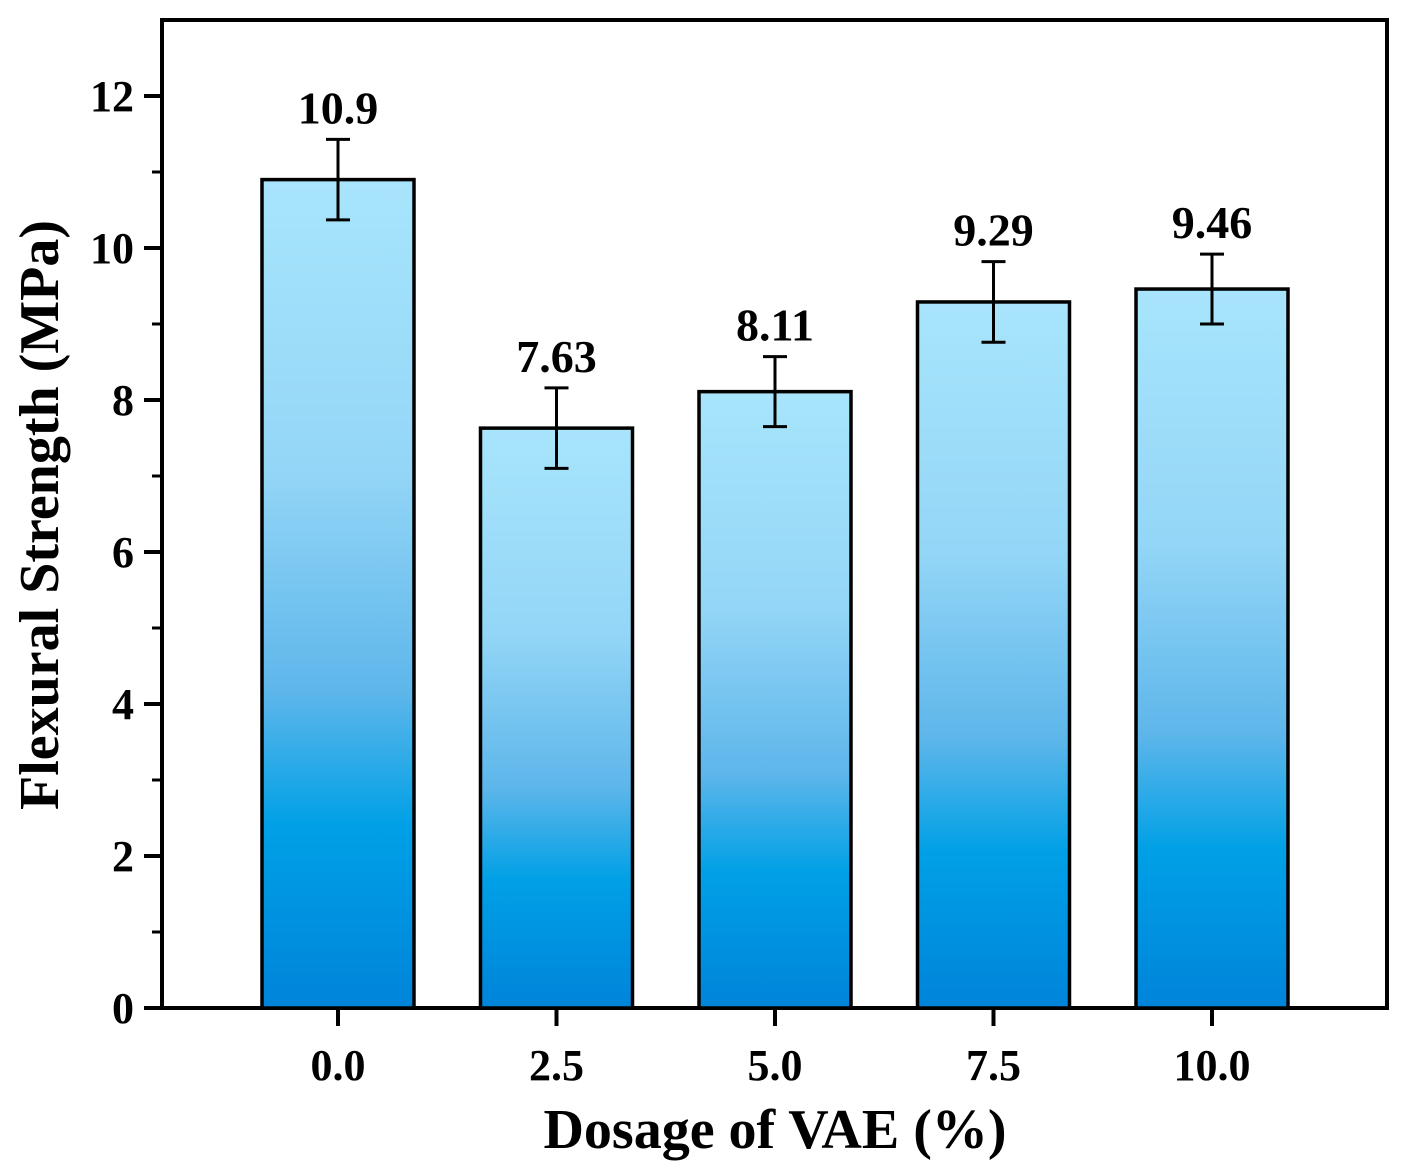 Image resolution: width=1408 pixels, height=1170 pixels. What do you see at coordinates (775, 325) in the screenshot?
I see `bar-value-label: 8.11` at bounding box center [775, 325].